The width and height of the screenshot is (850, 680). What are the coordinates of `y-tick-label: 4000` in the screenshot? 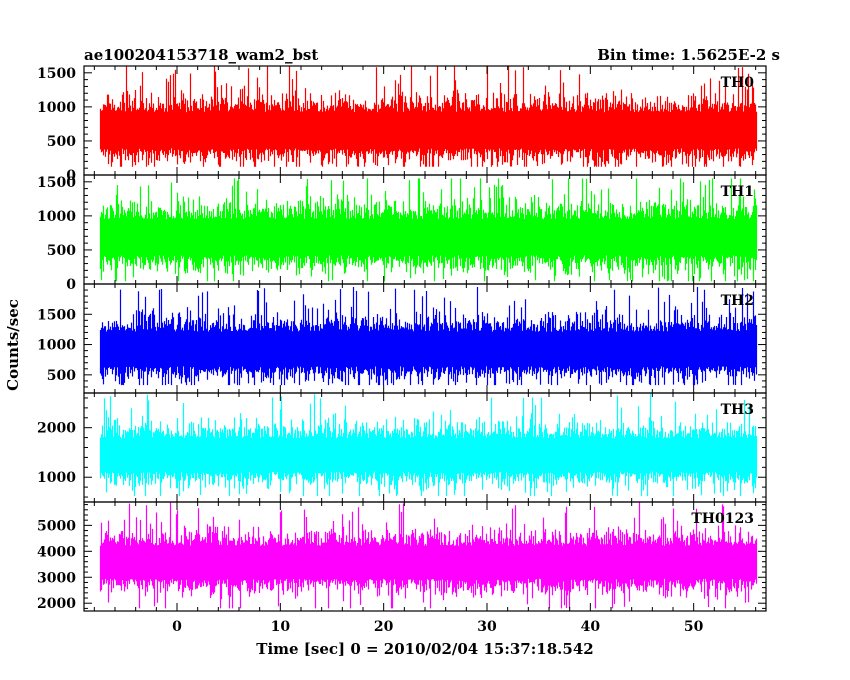 It's located at (56, 552).